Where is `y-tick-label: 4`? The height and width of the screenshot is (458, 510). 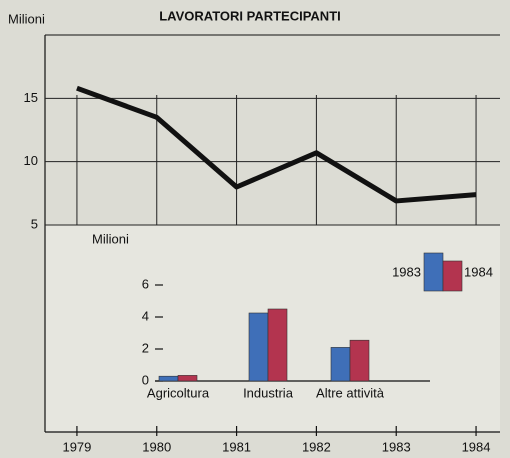 y-tick-label: 4 is located at coordinates (145, 315).